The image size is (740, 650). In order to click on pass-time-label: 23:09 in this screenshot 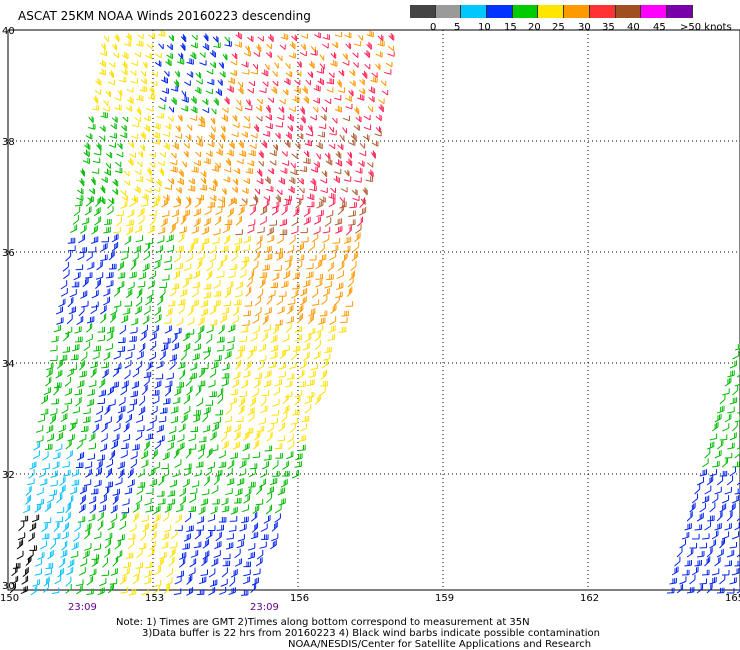, I will do `click(264, 607)`.